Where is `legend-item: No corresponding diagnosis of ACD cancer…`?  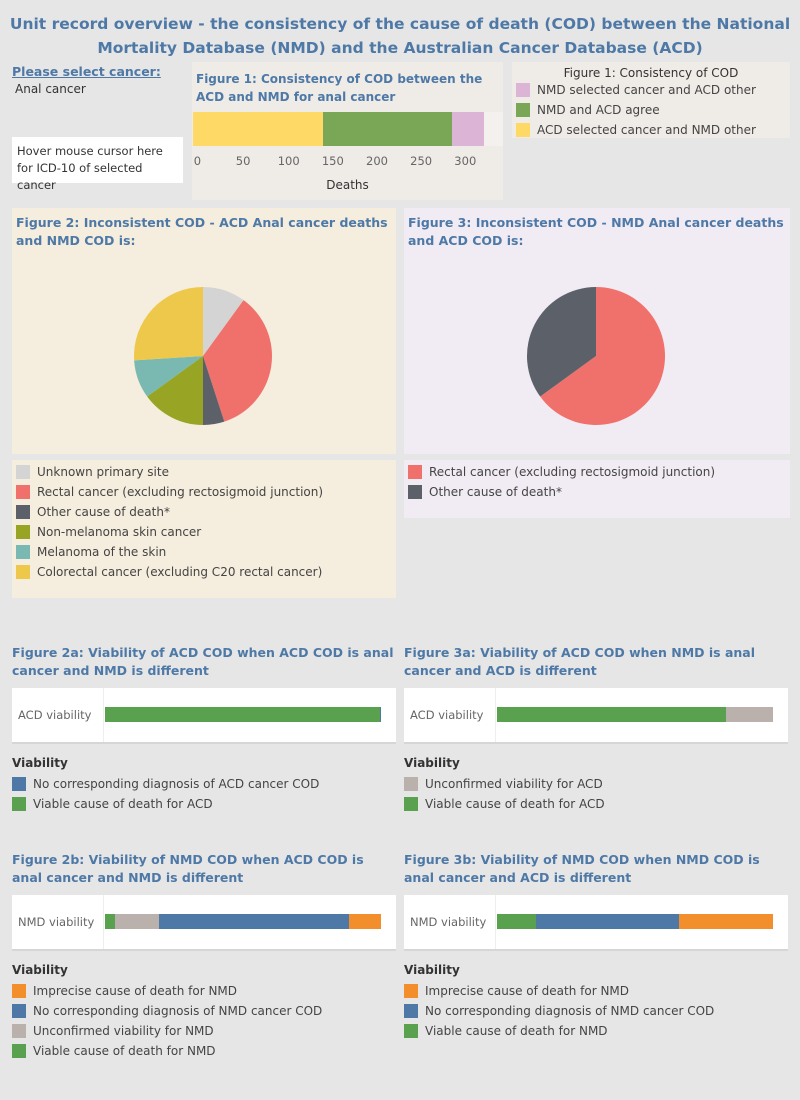
legend-item: No corresponding diagnosis of ACD cancer… is located at coordinates (204, 784).